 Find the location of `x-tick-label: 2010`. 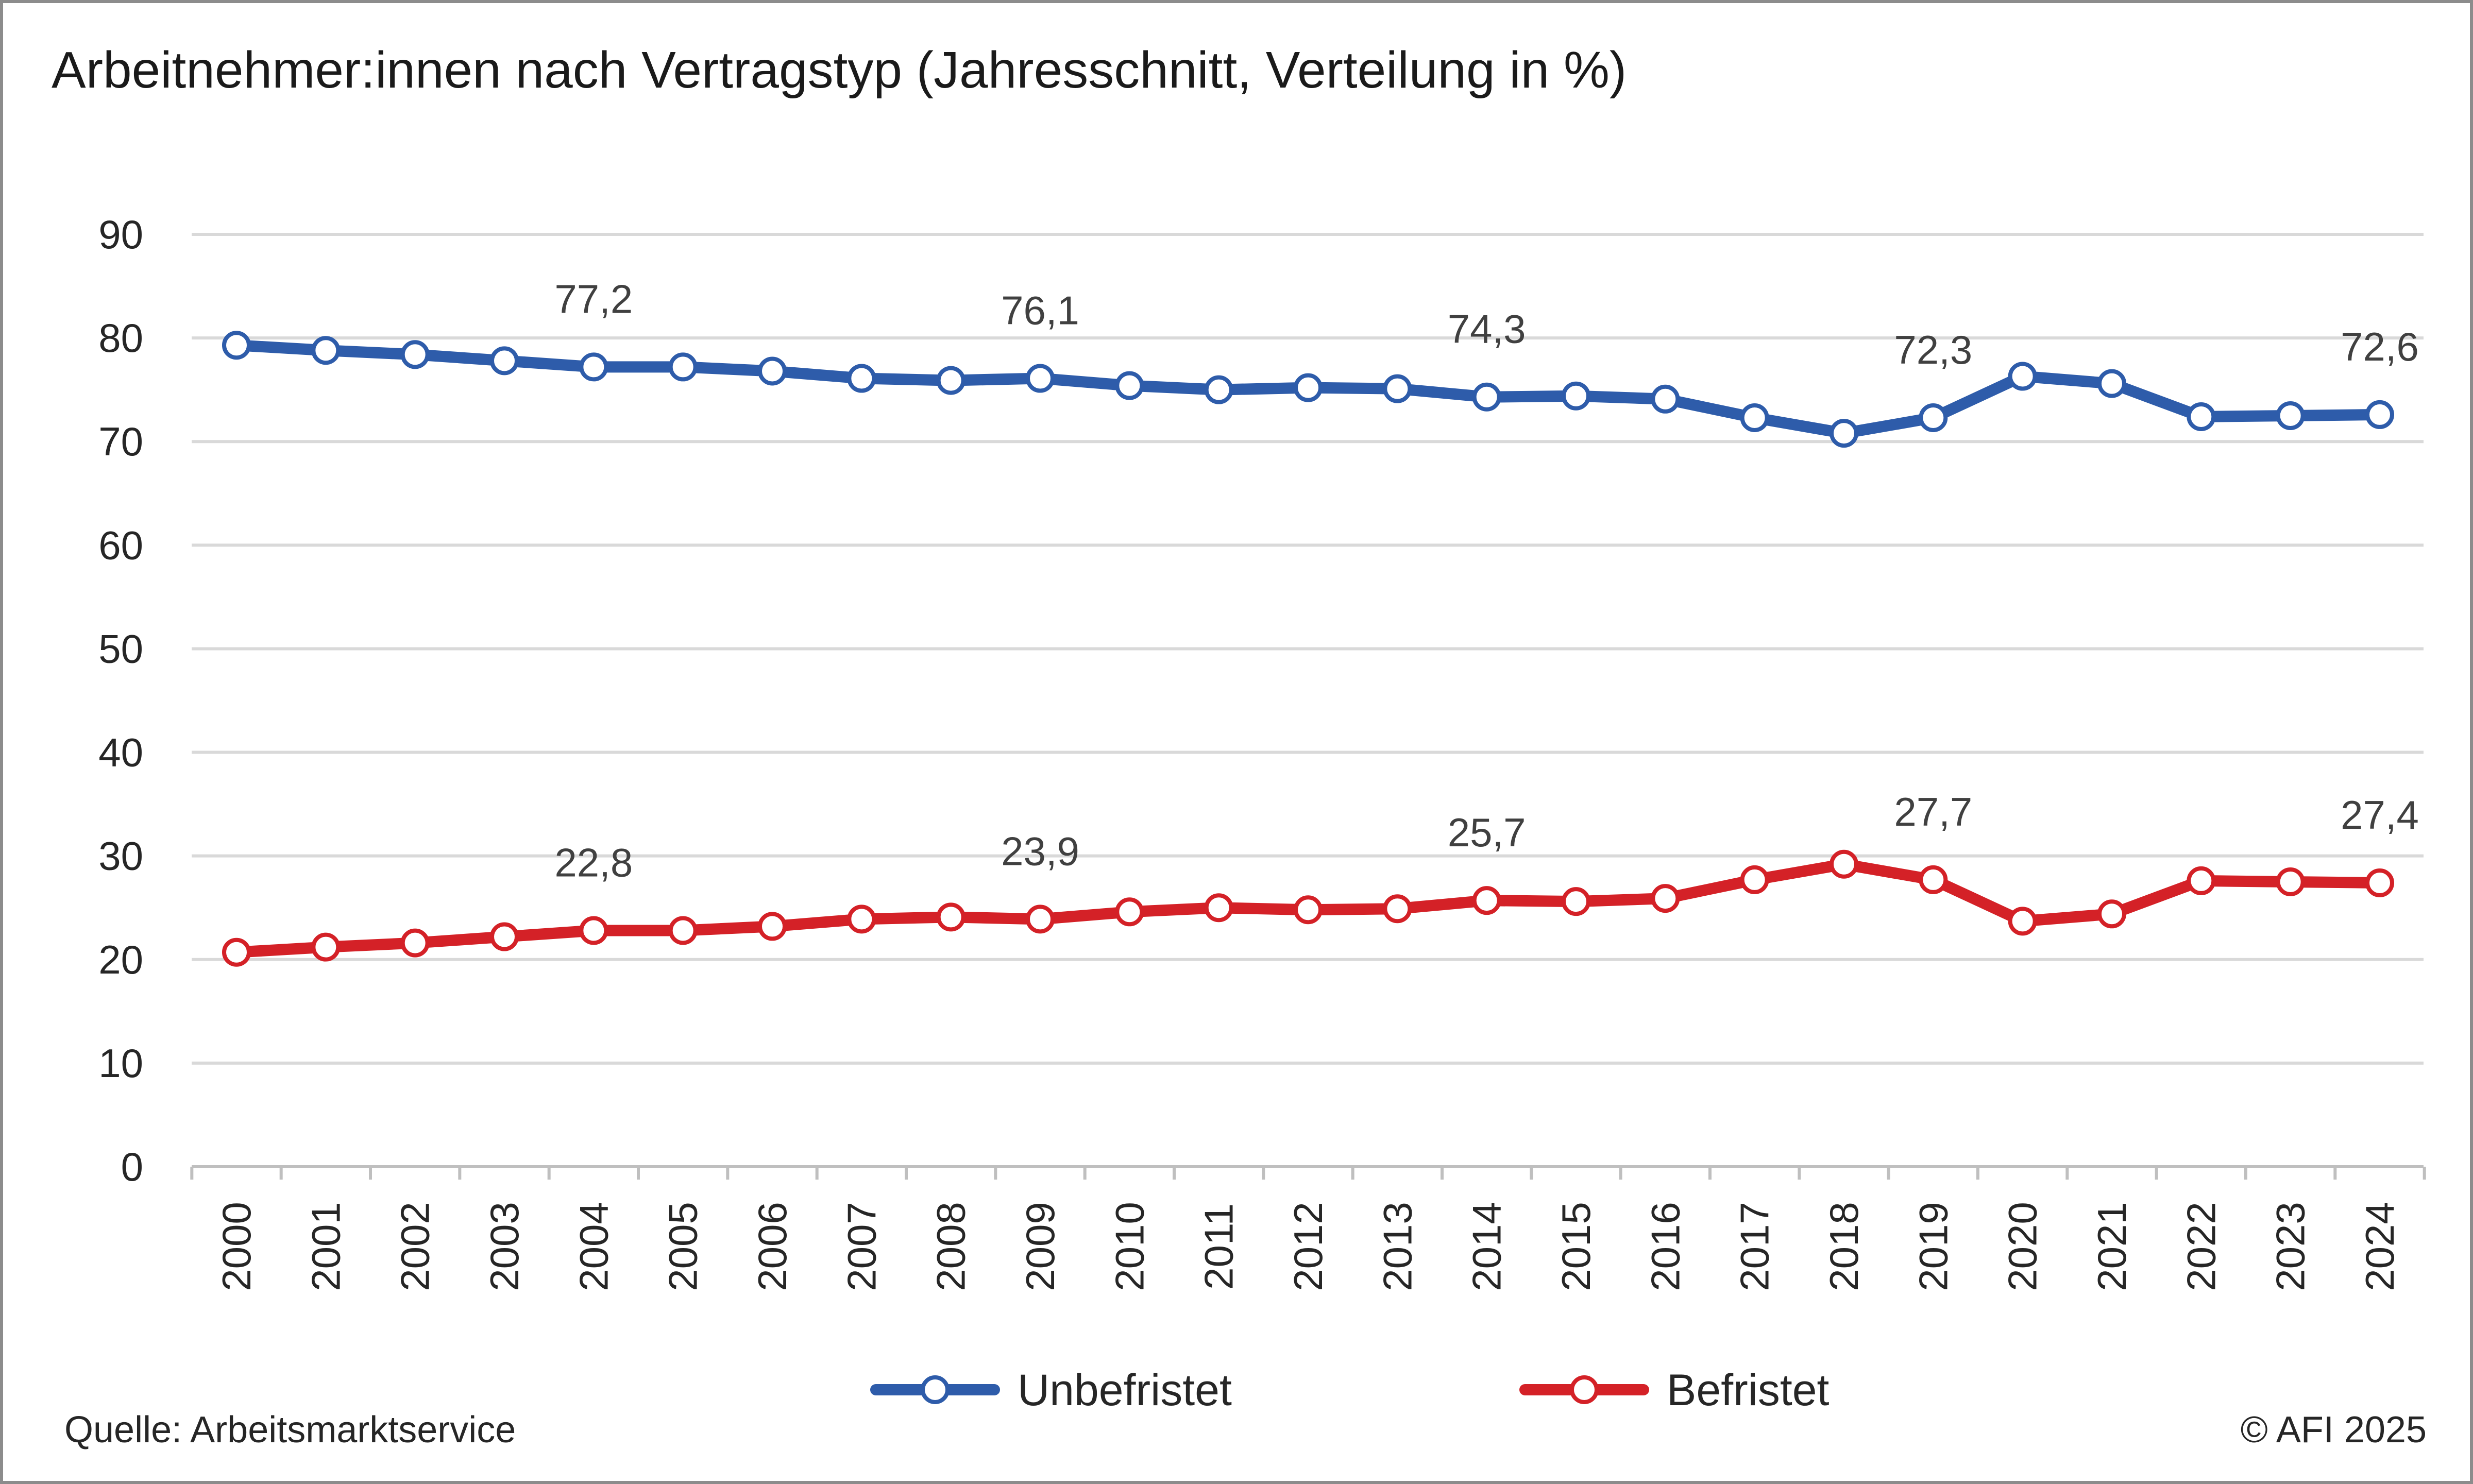

x-tick-label: 2010 is located at coordinates (1129, 1247).